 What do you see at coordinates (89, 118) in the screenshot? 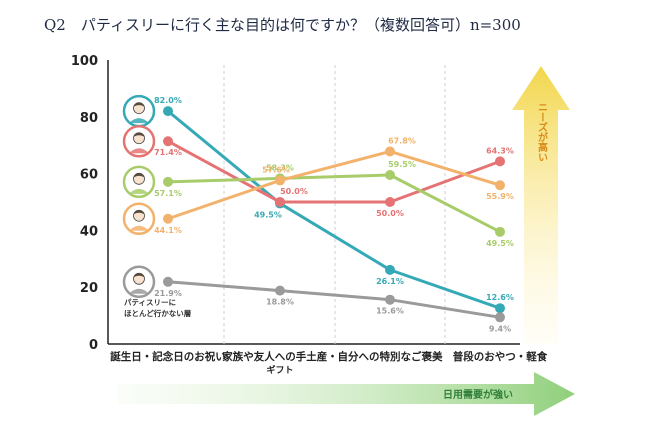
I see `y-tick-label: 80` at bounding box center [89, 118].